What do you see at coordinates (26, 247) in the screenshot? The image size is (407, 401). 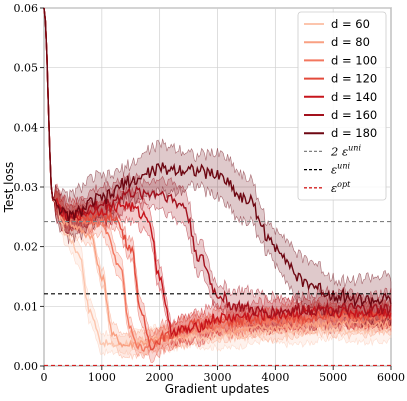 I see `y-tick-label-2: 0.02` at bounding box center [26, 247].